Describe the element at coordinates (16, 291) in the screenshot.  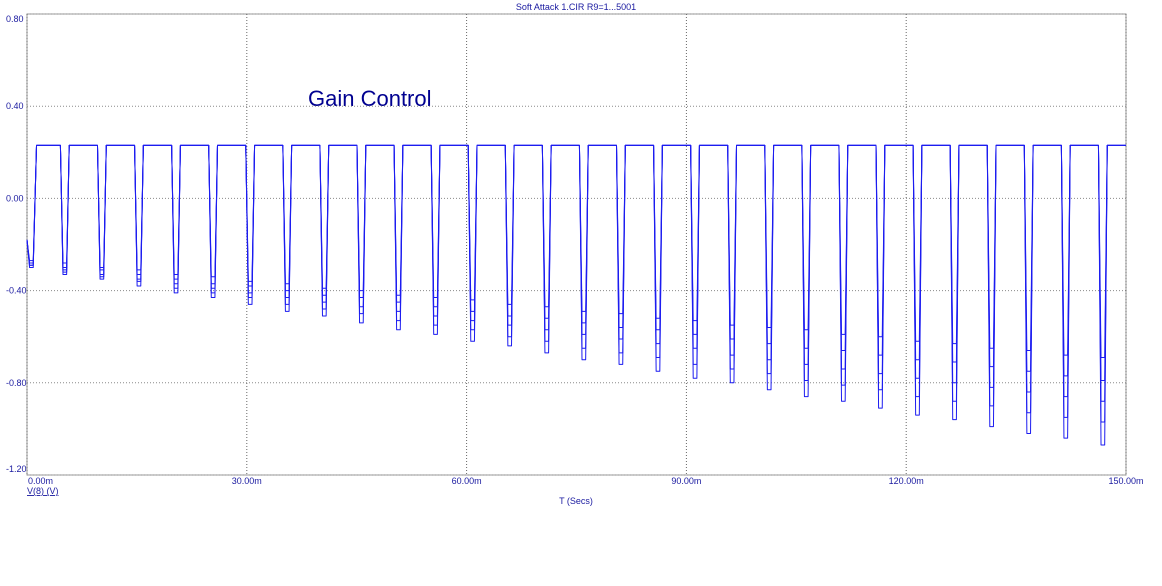
I see `y-tick-label: -0.40` at that location.